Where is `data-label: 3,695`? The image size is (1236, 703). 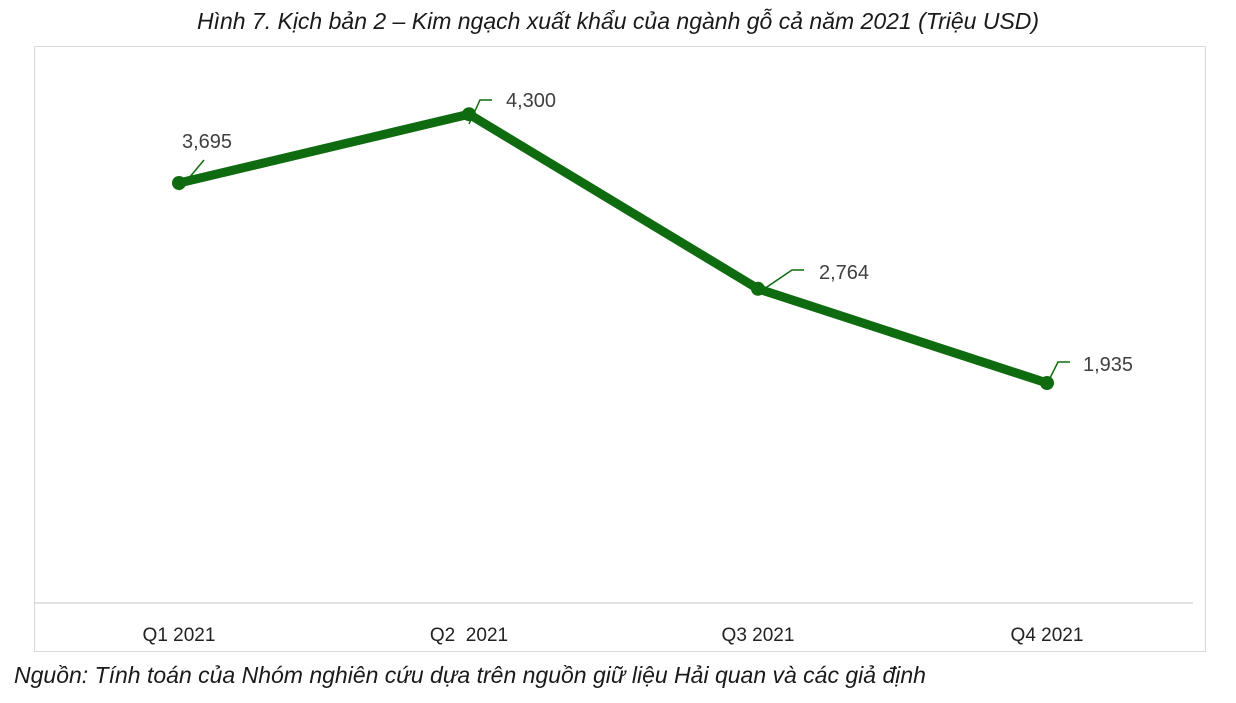 data-label: 3,695 is located at coordinates (207, 142).